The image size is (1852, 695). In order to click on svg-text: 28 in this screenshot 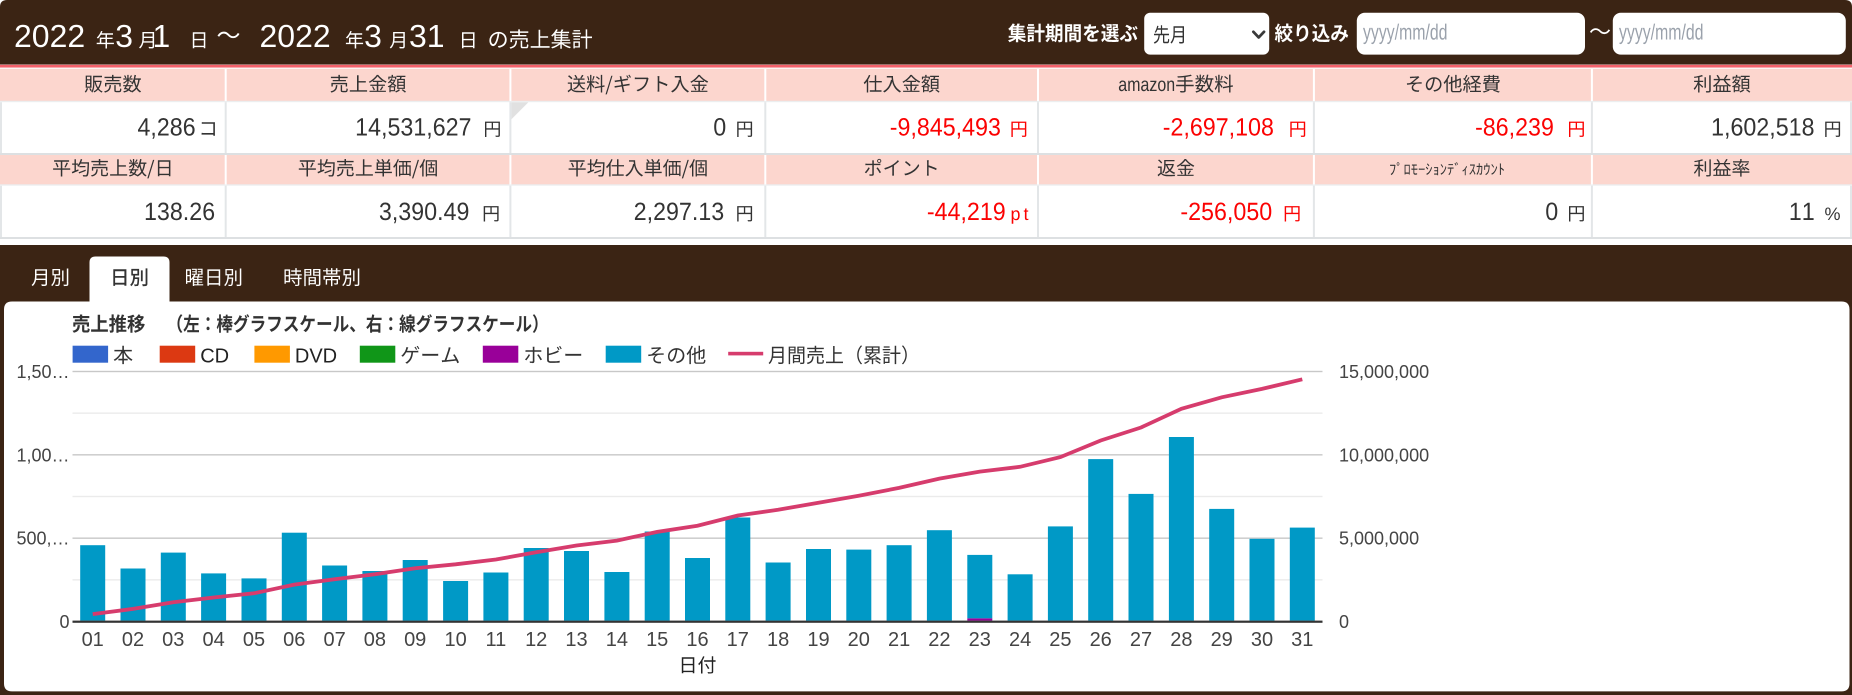, I will do `click(1181, 640)`.